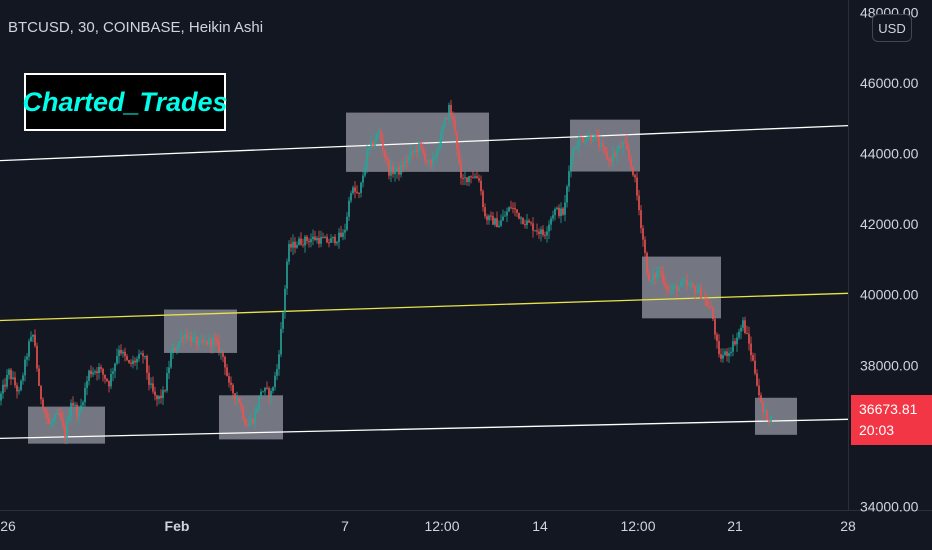 Image resolution: width=932 pixels, height=550 pixels. I want to click on time-tick-label: Feb, so click(177, 526).